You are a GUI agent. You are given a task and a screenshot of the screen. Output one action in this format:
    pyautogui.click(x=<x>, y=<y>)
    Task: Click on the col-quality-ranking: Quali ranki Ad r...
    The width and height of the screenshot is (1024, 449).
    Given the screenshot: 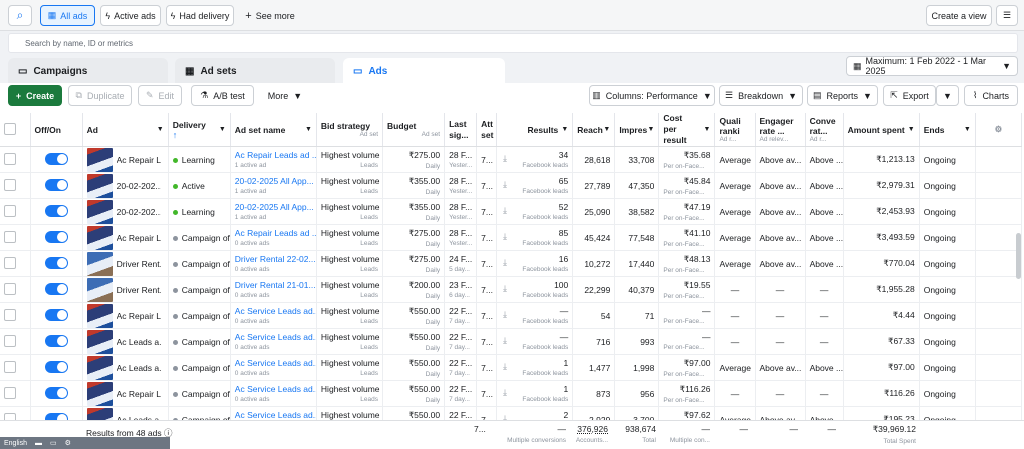 What is the action you would take?
    pyautogui.click(x=735, y=130)
    